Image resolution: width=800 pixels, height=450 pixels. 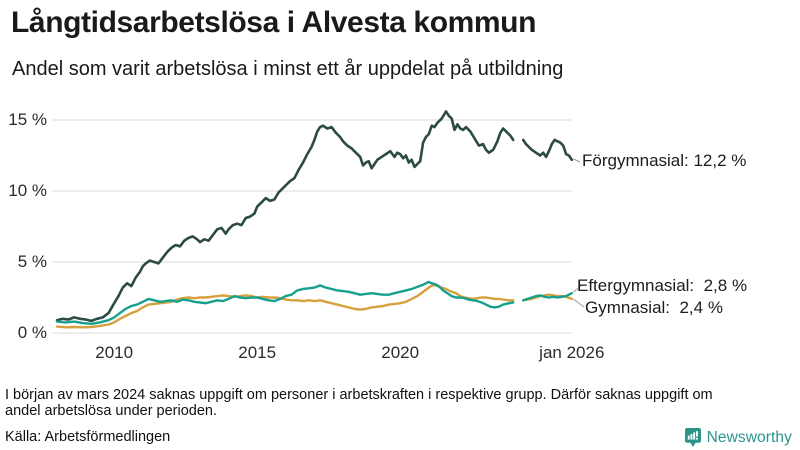 What do you see at coordinates (664, 160) in the screenshot?
I see `series-label-forgymnasial: Förgymnasial: 12,2 %` at bounding box center [664, 160].